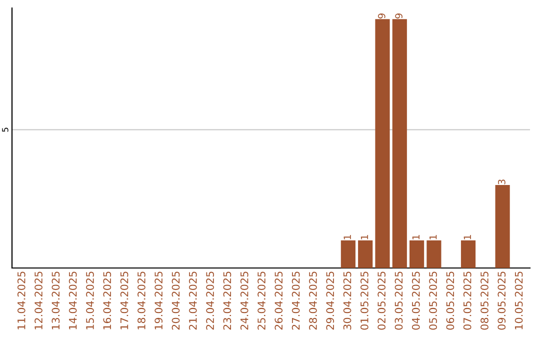  Describe the element at coordinates (364, 301) in the screenshot. I see `x-tick-label: 01.05.2025` at that location.